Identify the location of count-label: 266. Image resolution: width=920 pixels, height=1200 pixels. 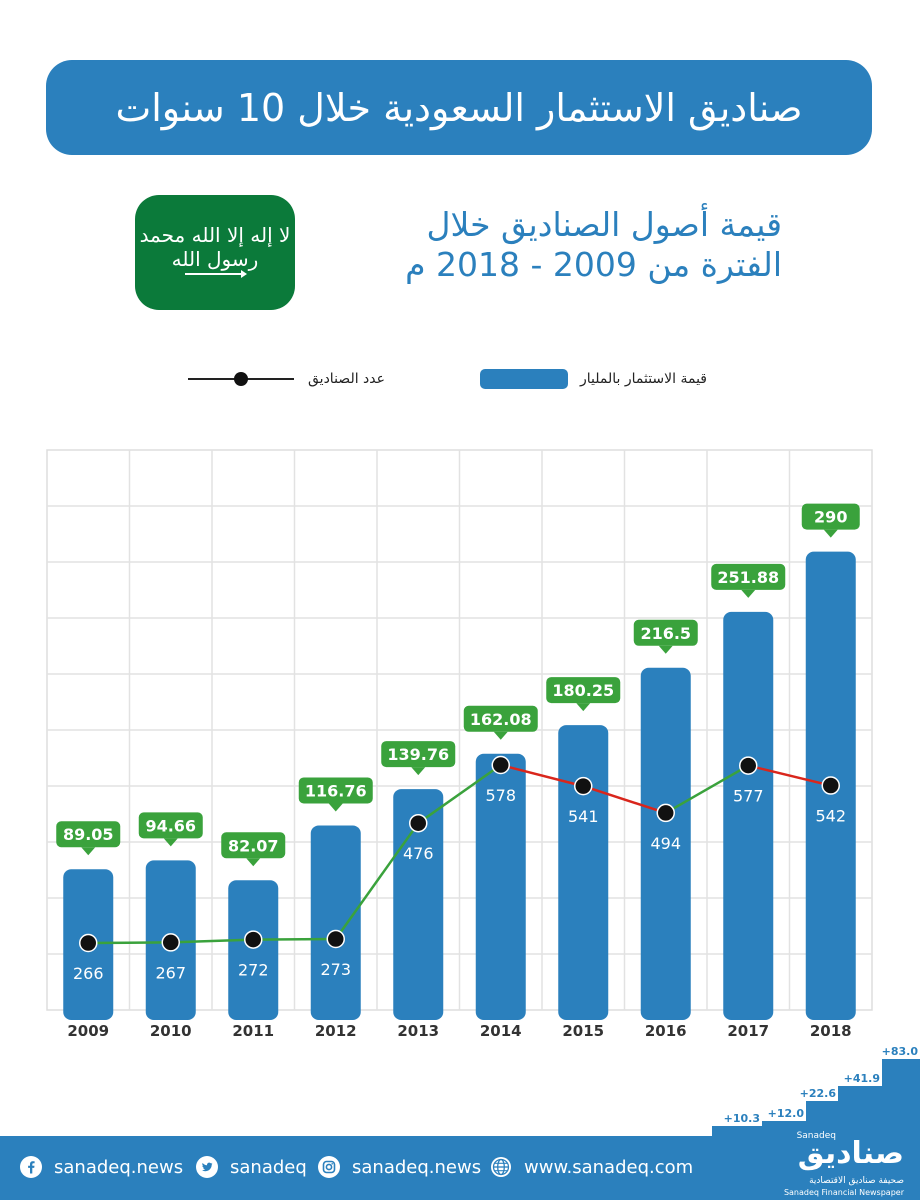
(88, 973).